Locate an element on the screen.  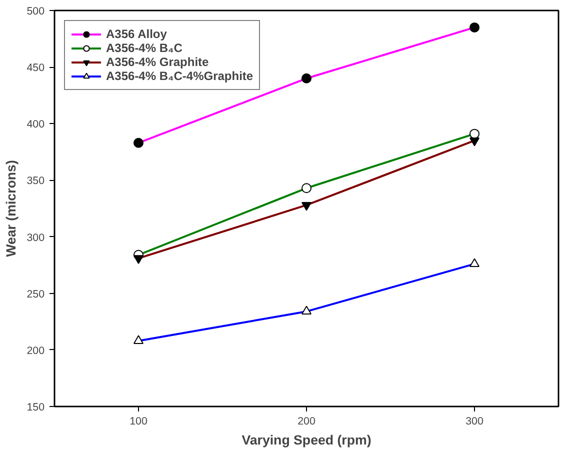
legend-label: A356-4% B₄C is located at coordinates (144, 48).